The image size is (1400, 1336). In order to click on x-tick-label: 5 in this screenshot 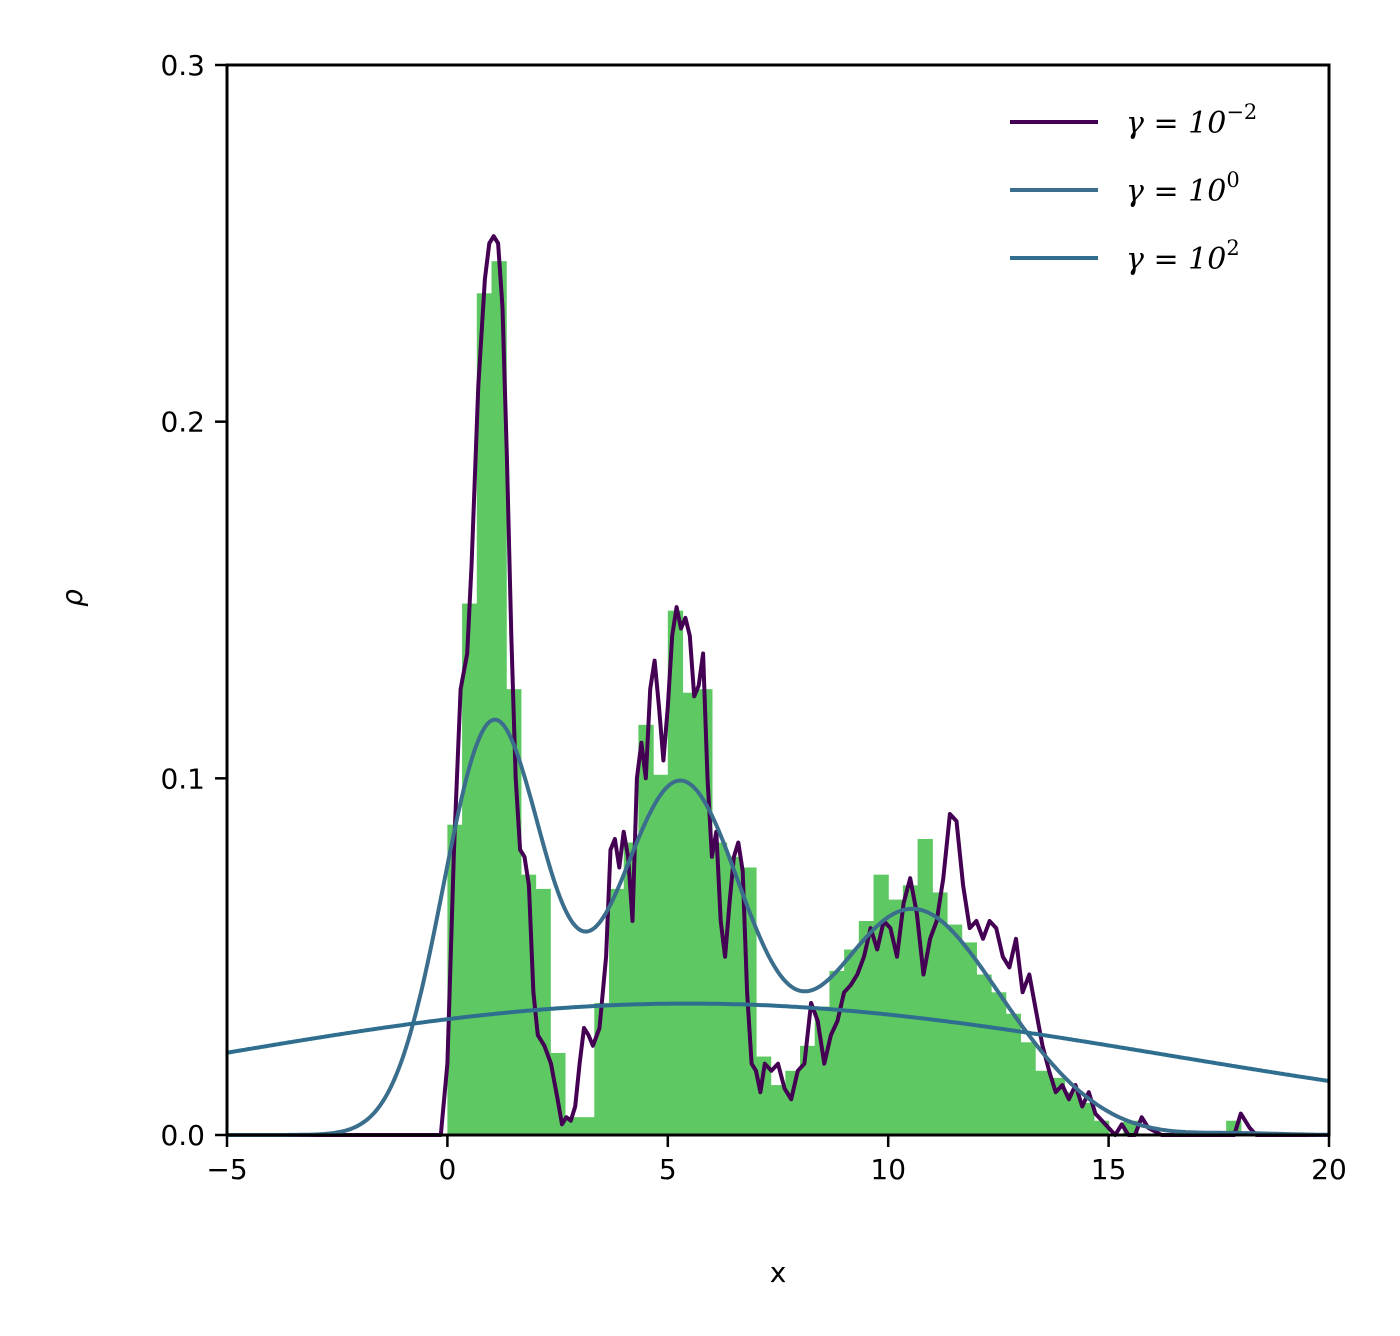, I will do `click(668, 1169)`.